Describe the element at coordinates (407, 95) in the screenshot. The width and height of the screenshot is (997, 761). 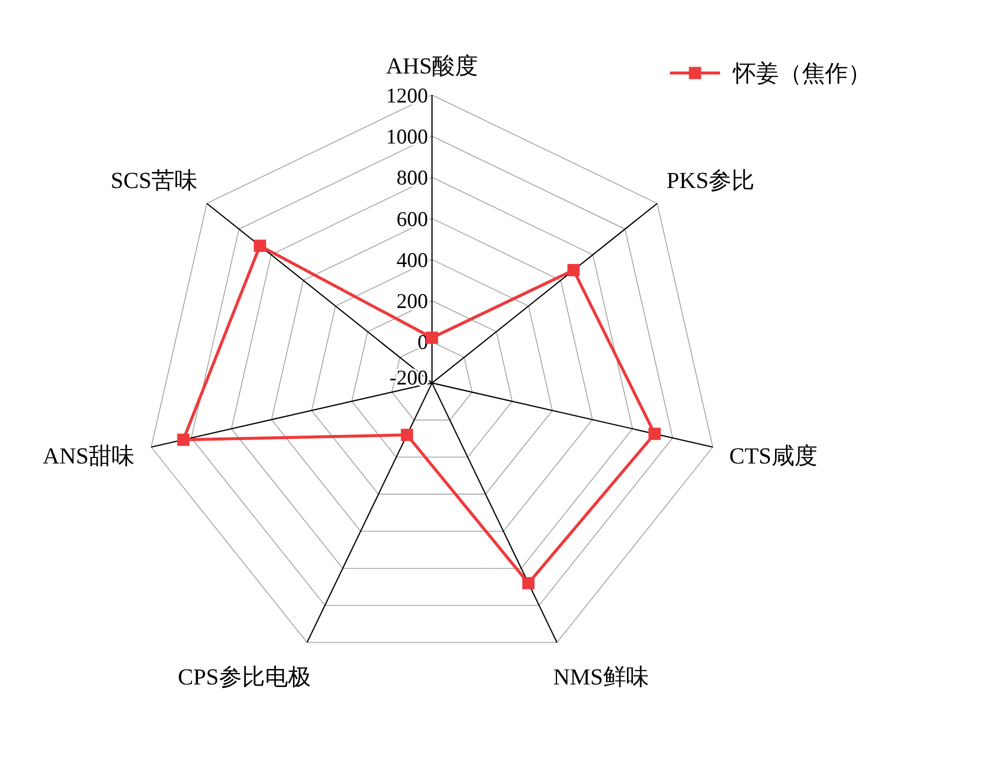
I see `y-tick-label: 1200` at that location.